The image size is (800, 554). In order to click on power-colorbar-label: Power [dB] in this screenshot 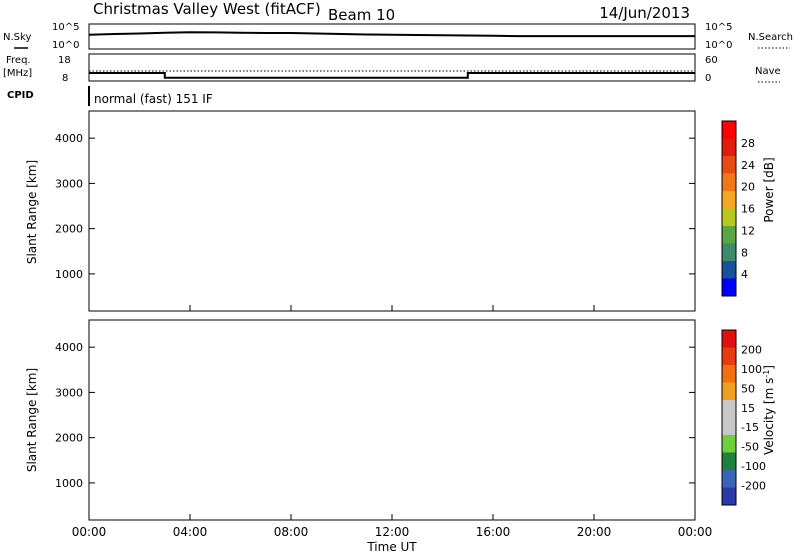, I will do `click(769, 189)`.